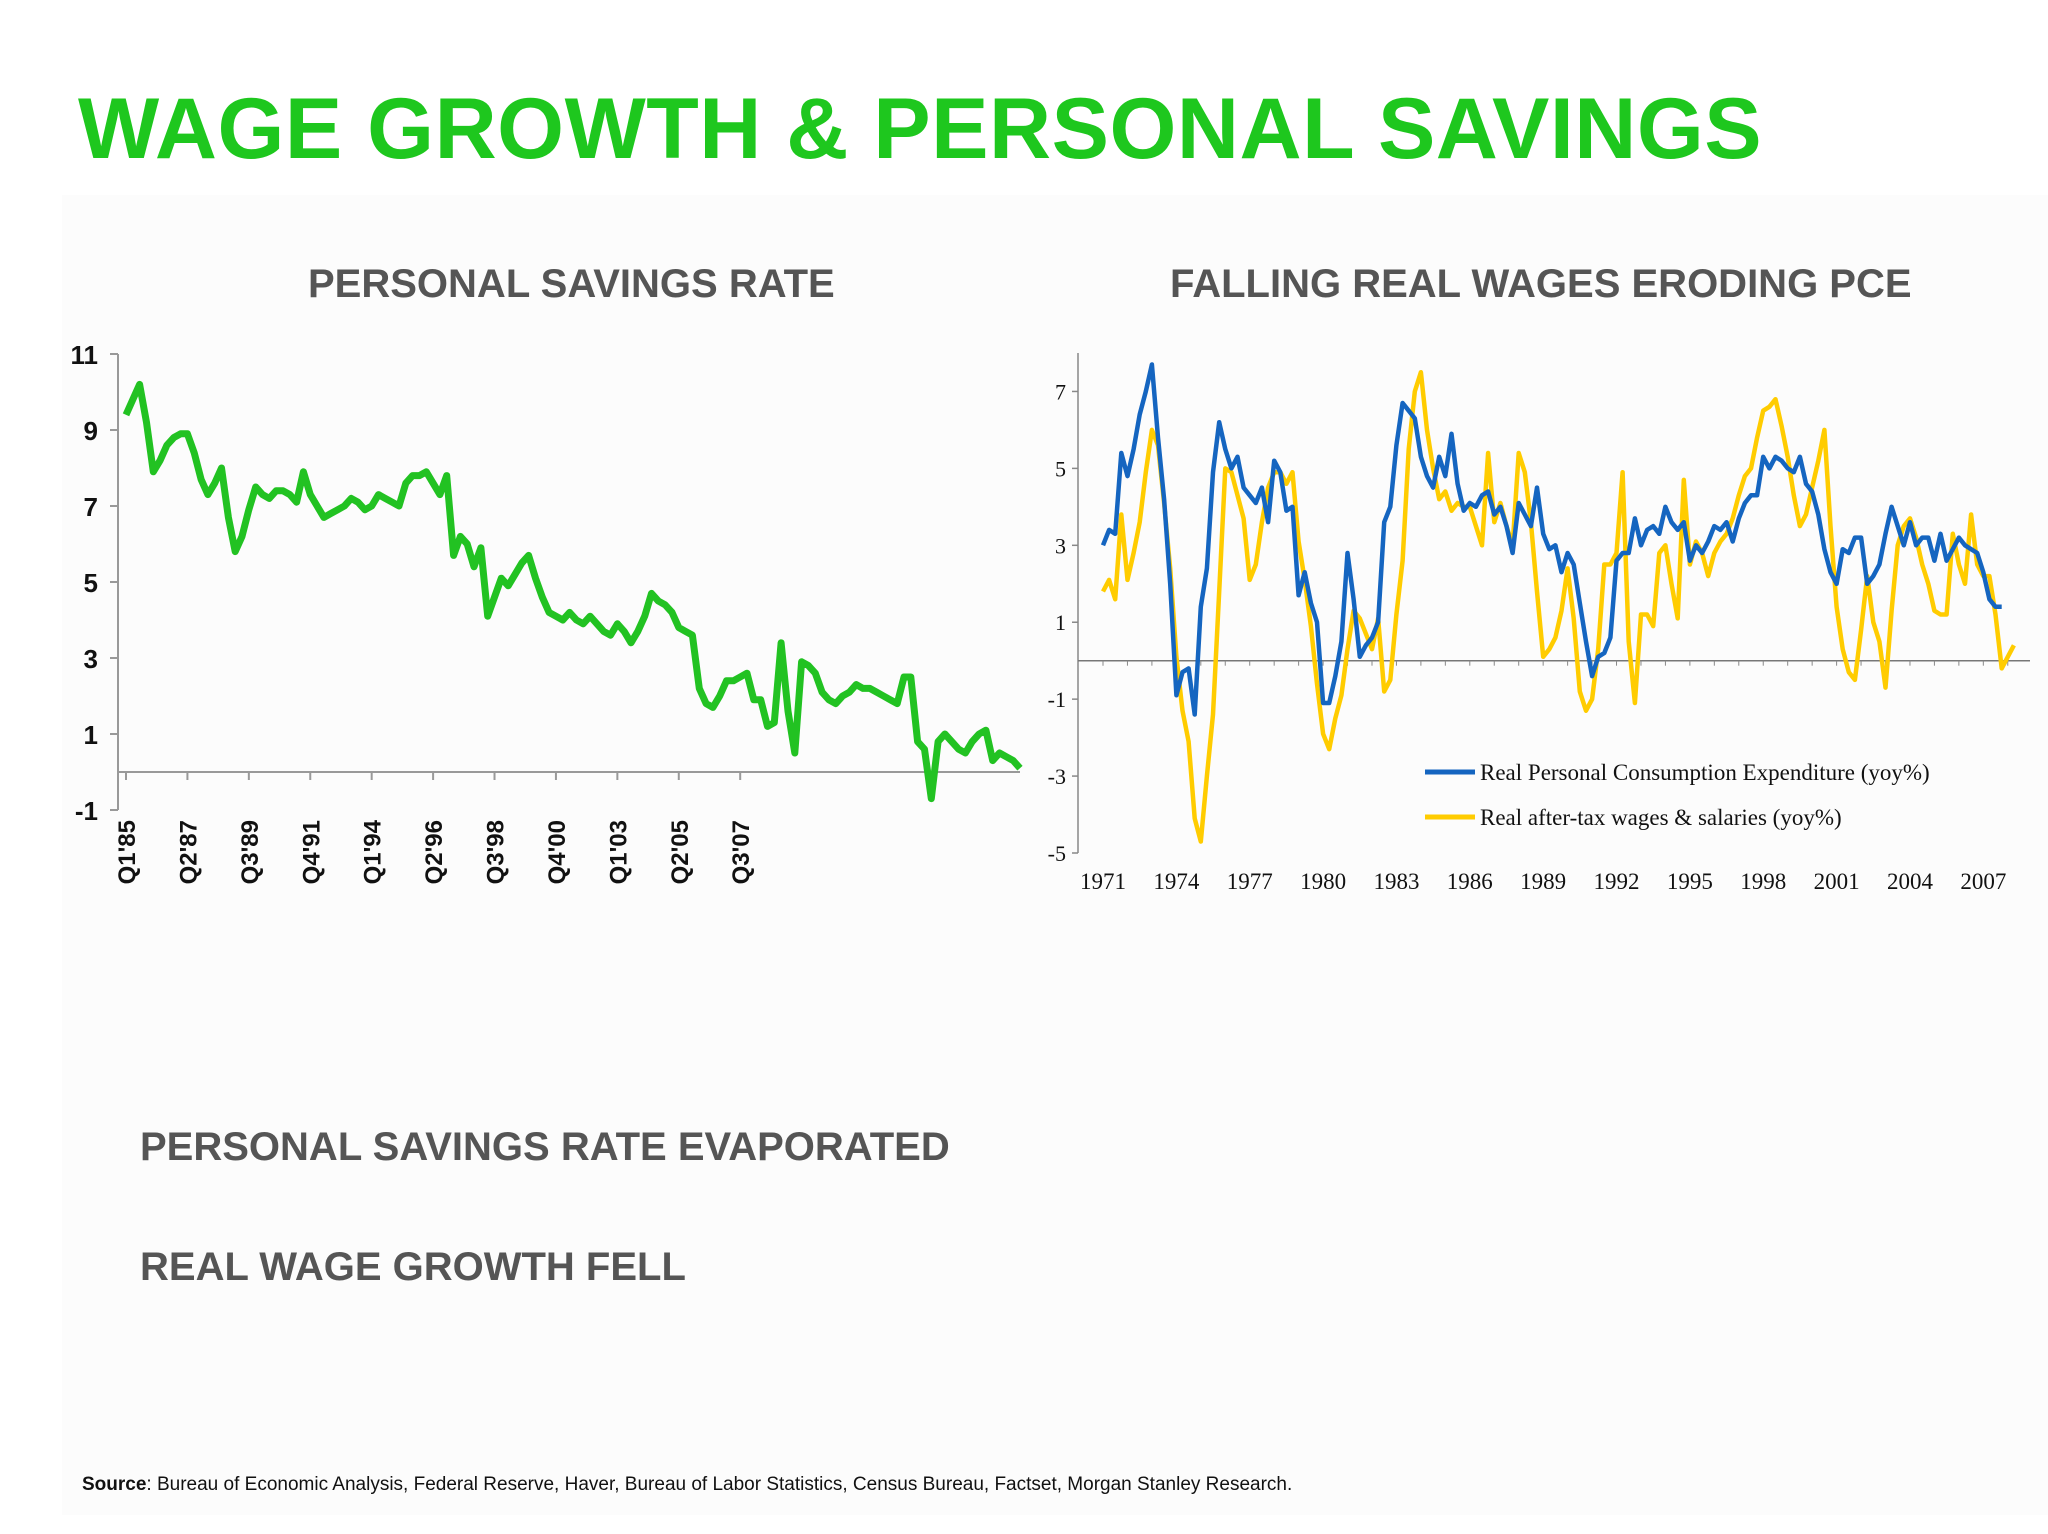 This screenshot has height=1534, width=2048. What do you see at coordinates (496, 852) in the screenshot?
I see `x-tick-label: Q3'98` at bounding box center [496, 852].